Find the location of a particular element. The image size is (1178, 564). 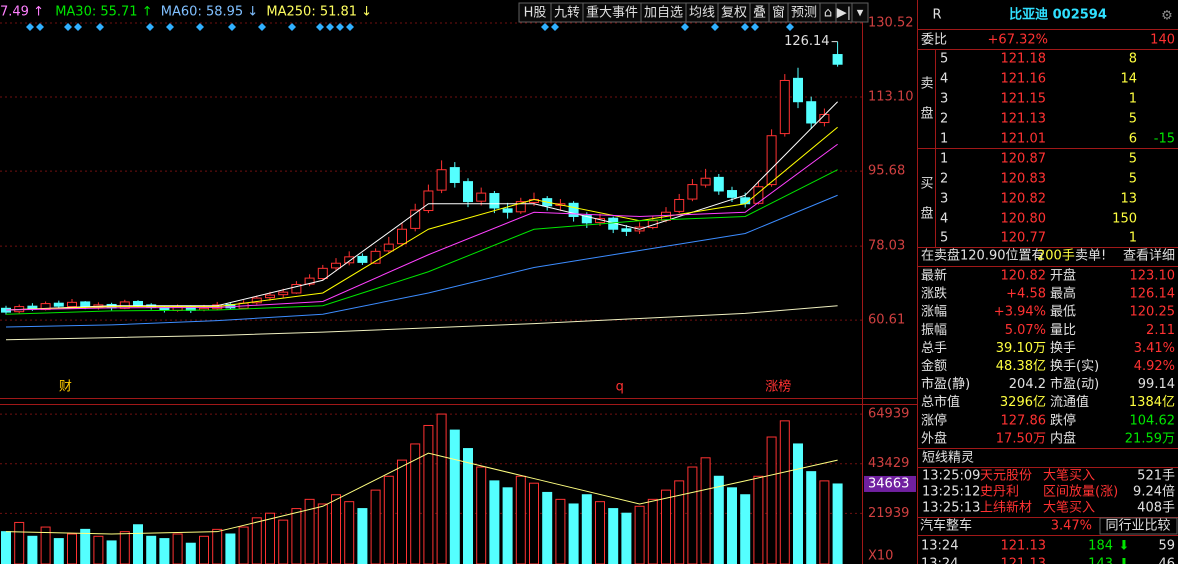

book-level: 3 is located at coordinates (944, 99).